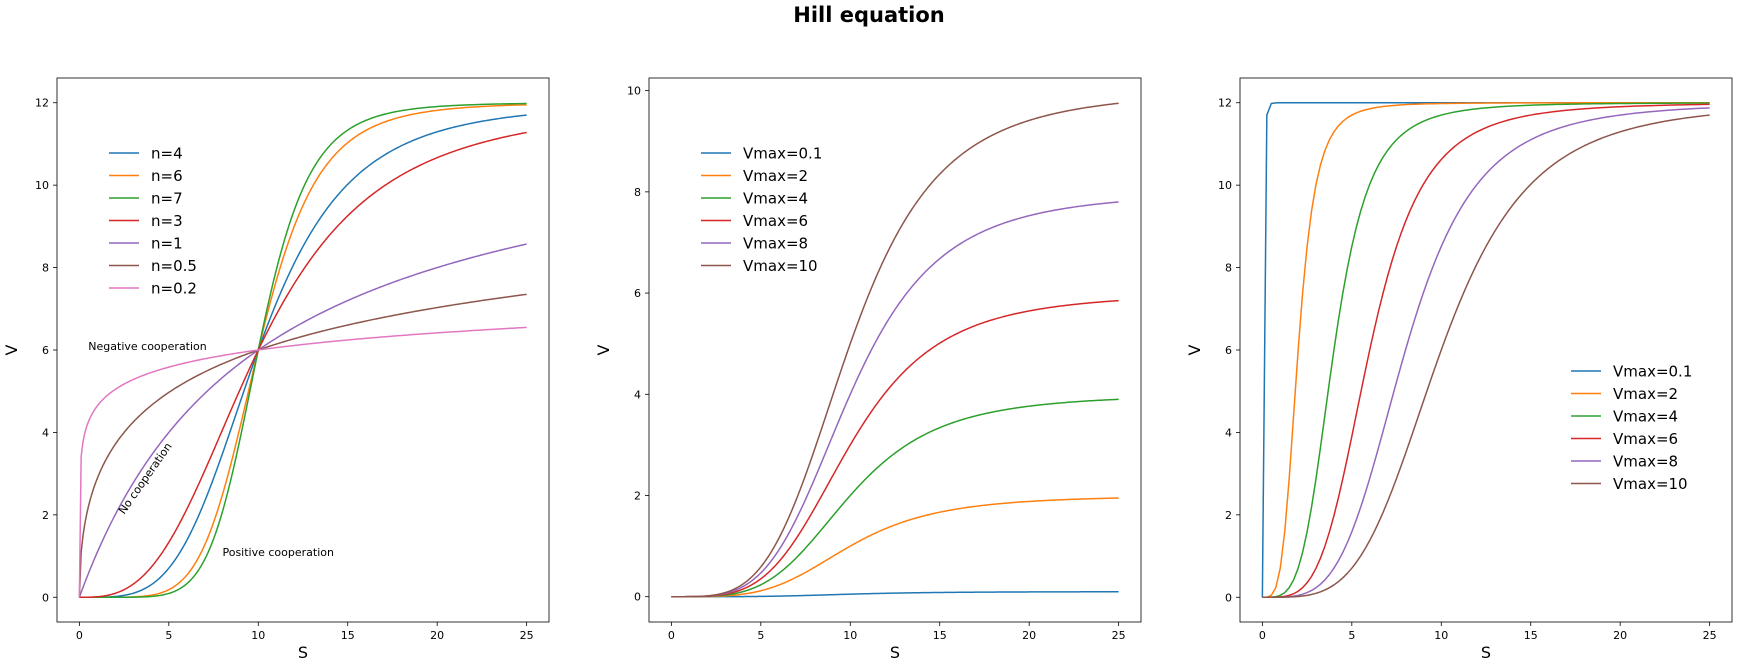  I want to click on legend-entry: n=7, so click(167, 199).